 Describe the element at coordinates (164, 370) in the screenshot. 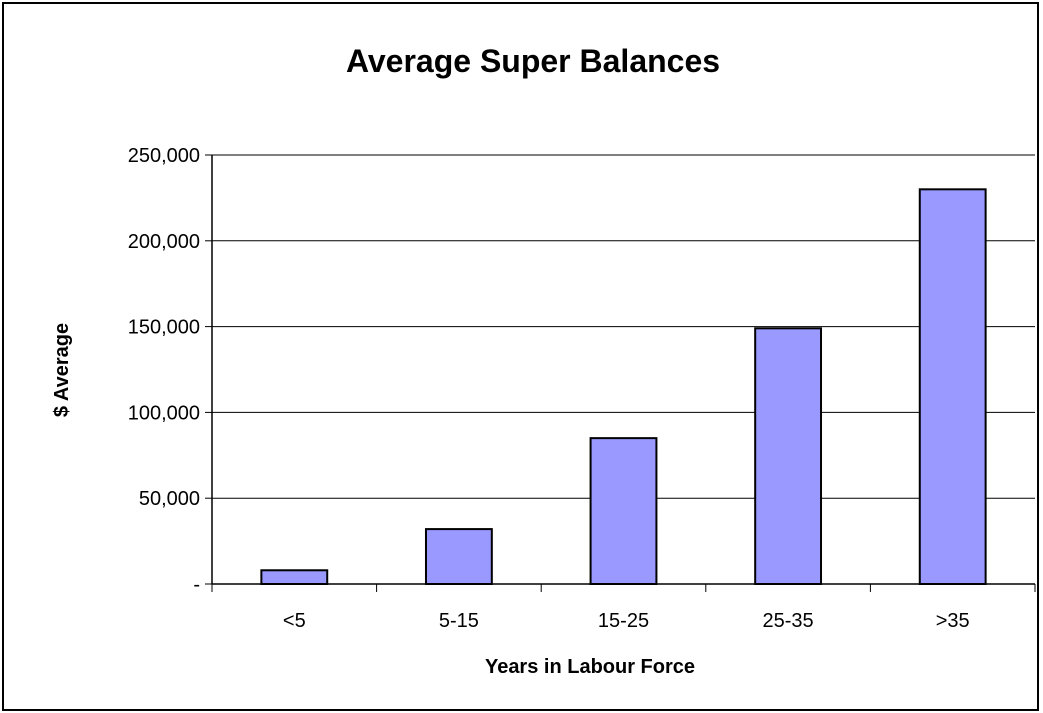

I see `y-tick-labels: - 50,000 100,000 150,000 200,000 250,000` at that location.